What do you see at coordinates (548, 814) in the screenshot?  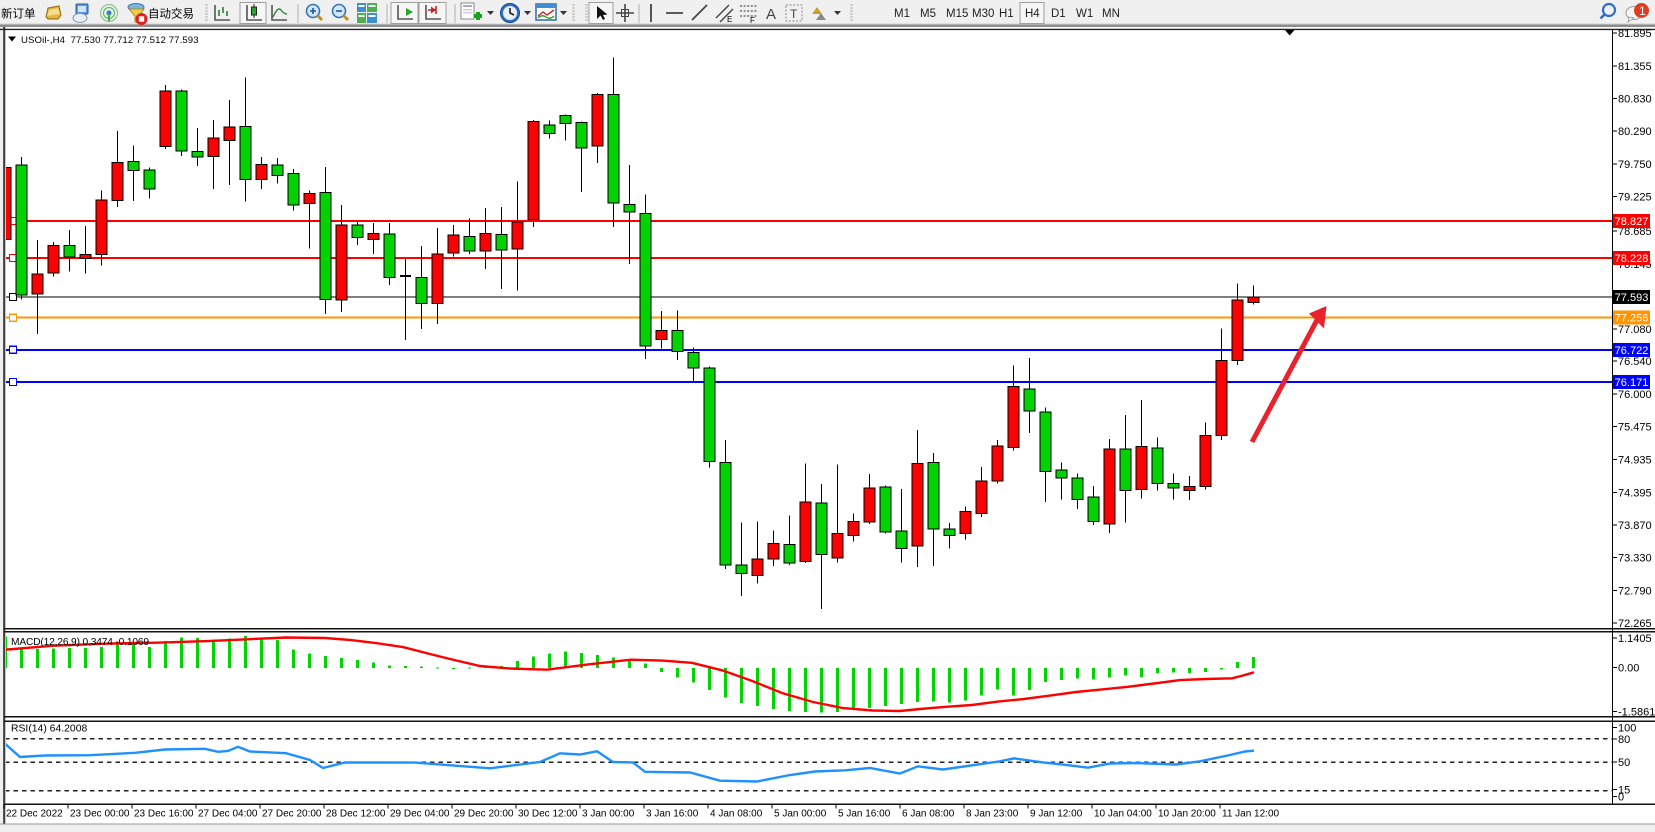 I see `svg-text: 30 Dec 12:00` at bounding box center [548, 814].